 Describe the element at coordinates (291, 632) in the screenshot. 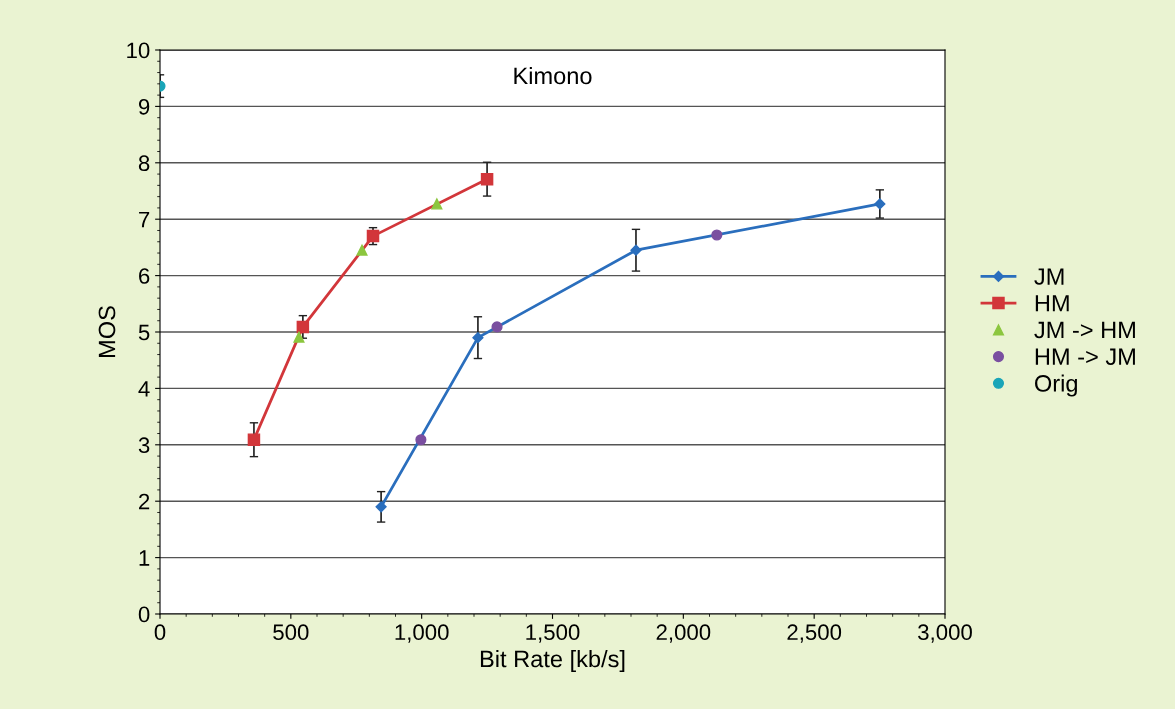

I see `x-tick-label: 500` at that location.